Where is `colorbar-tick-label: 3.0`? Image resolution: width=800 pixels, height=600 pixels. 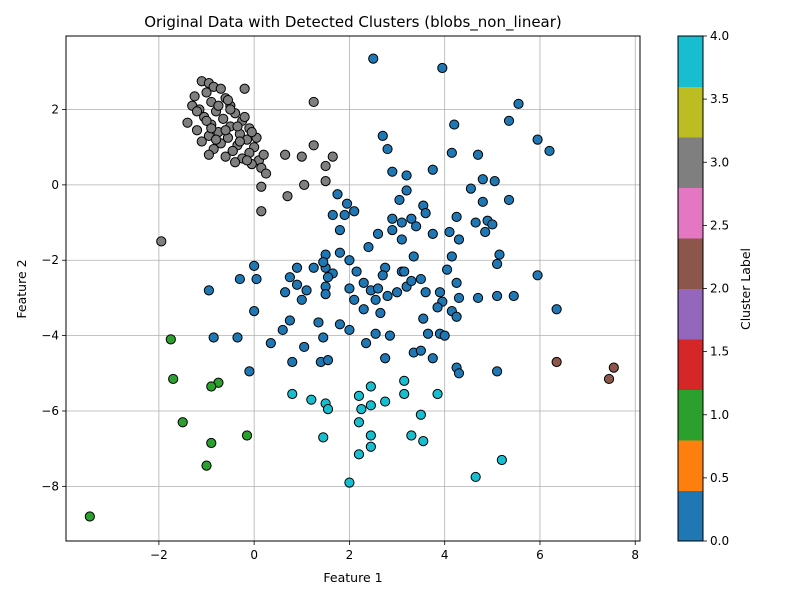
colorbar-tick-label: 3.0 is located at coordinates (719, 162).